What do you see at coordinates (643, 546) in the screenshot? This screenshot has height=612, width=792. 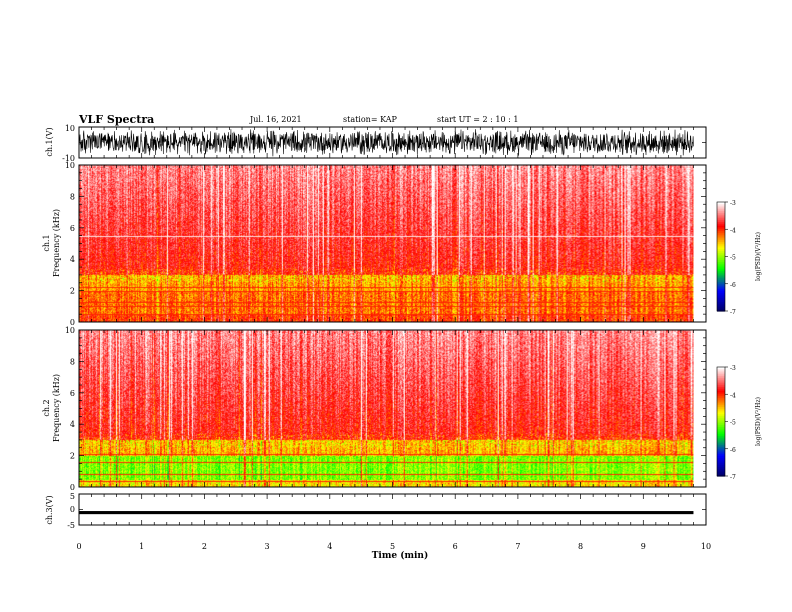 I see `time-tick-label: 9` at bounding box center [643, 546].